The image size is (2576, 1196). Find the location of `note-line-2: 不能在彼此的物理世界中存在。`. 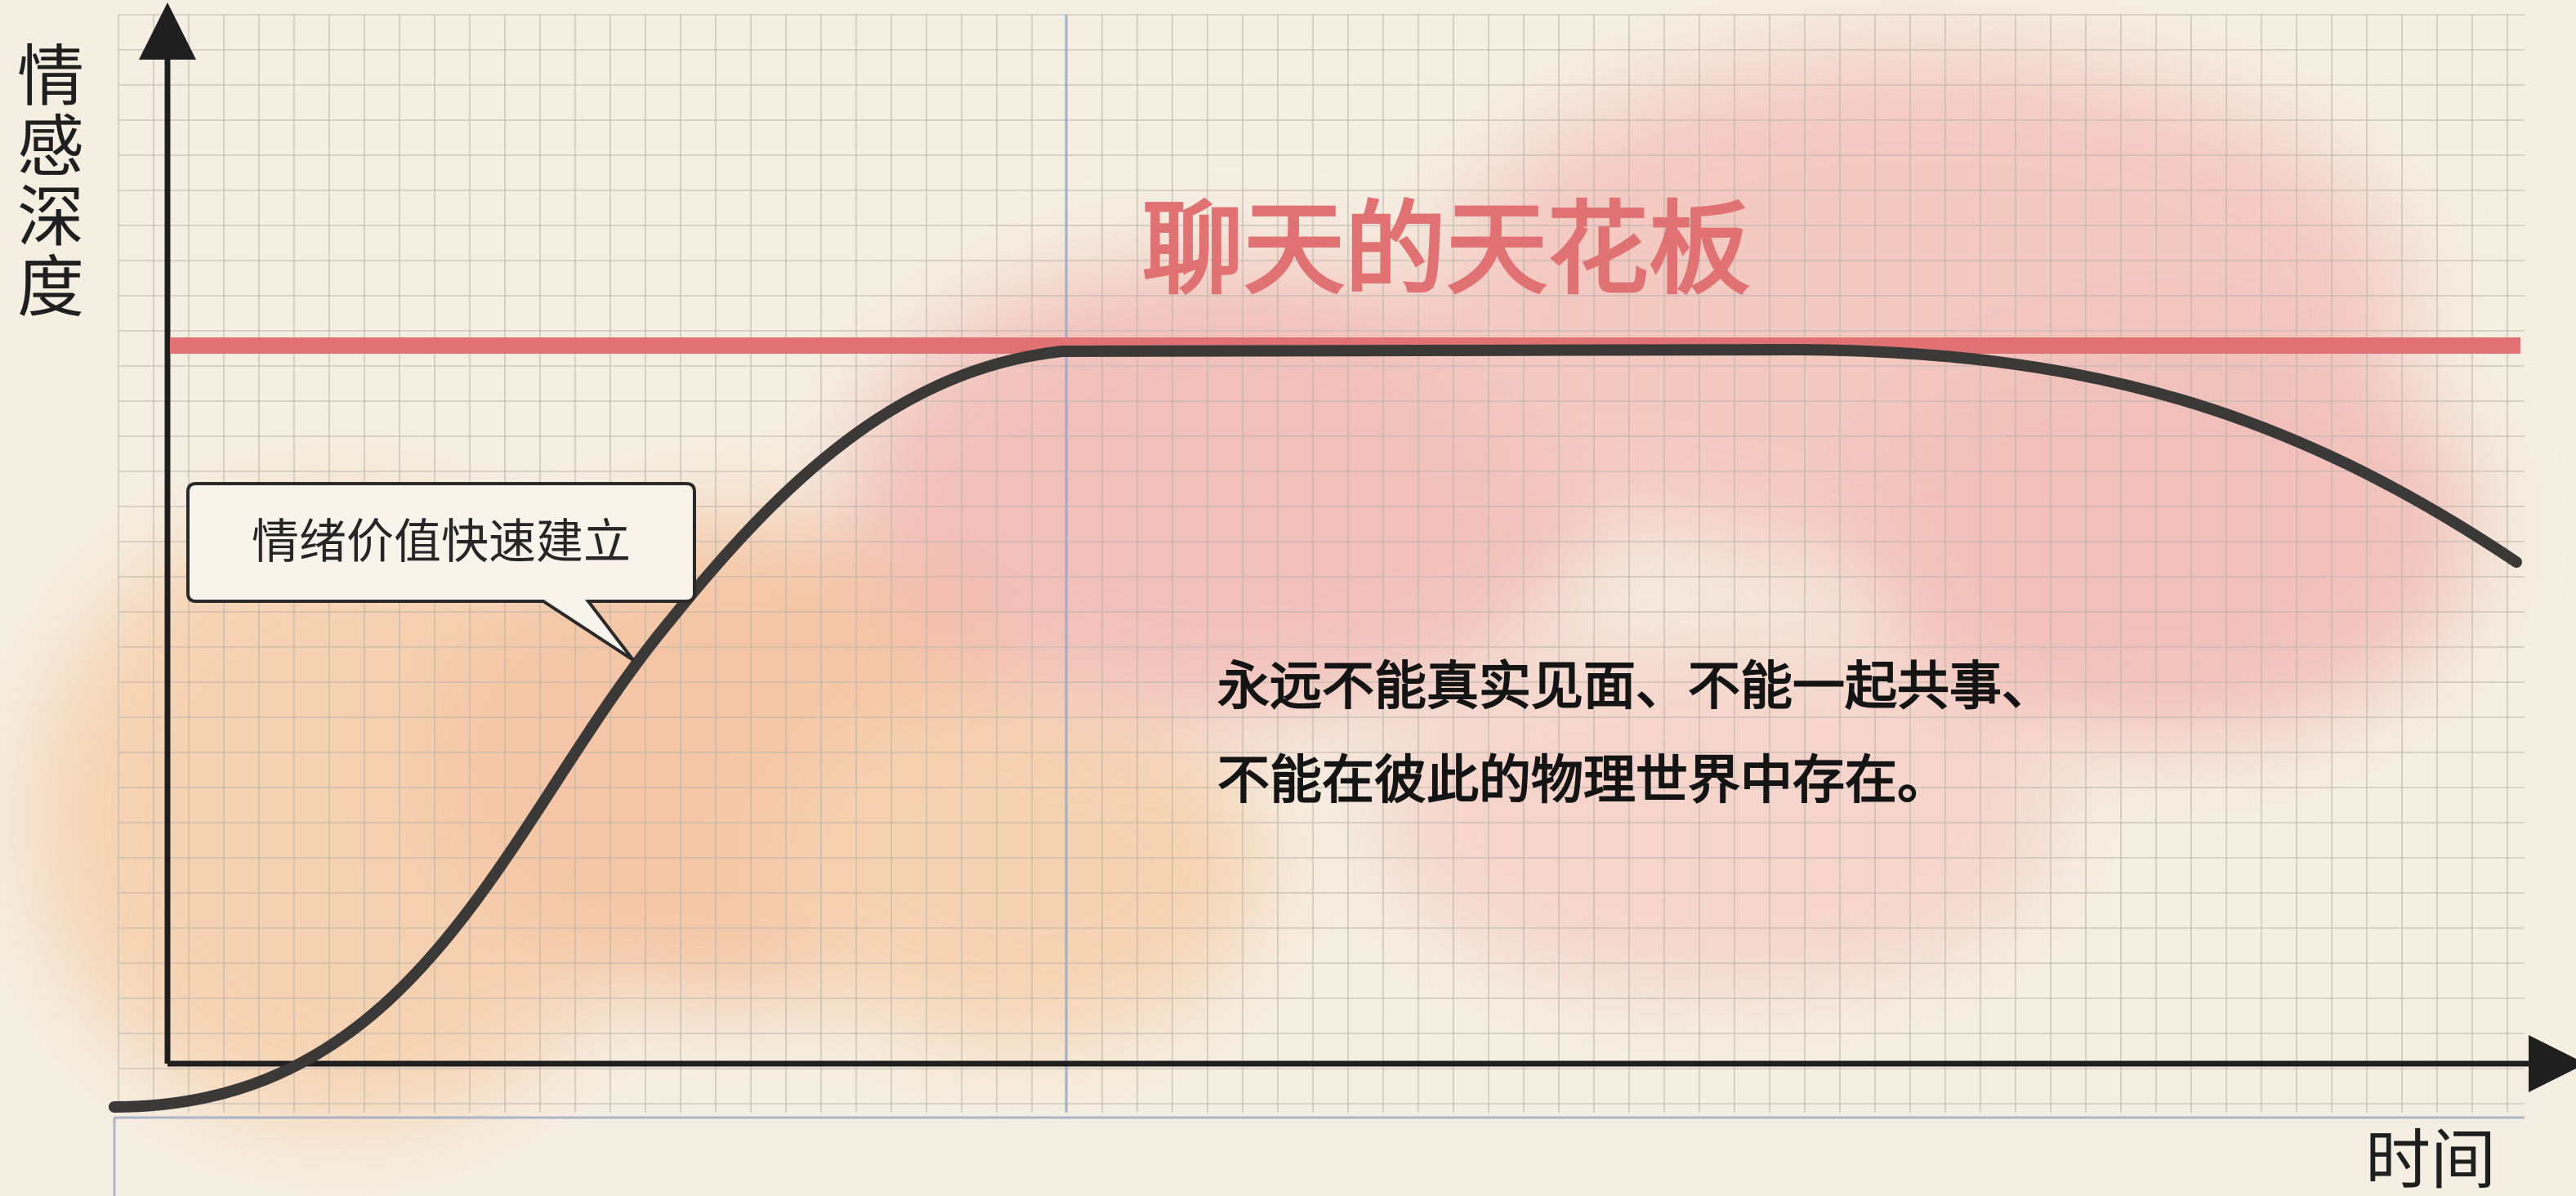

note-line-2: 不能在彼此的物理世界中存在。 is located at coordinates (1583, 781).